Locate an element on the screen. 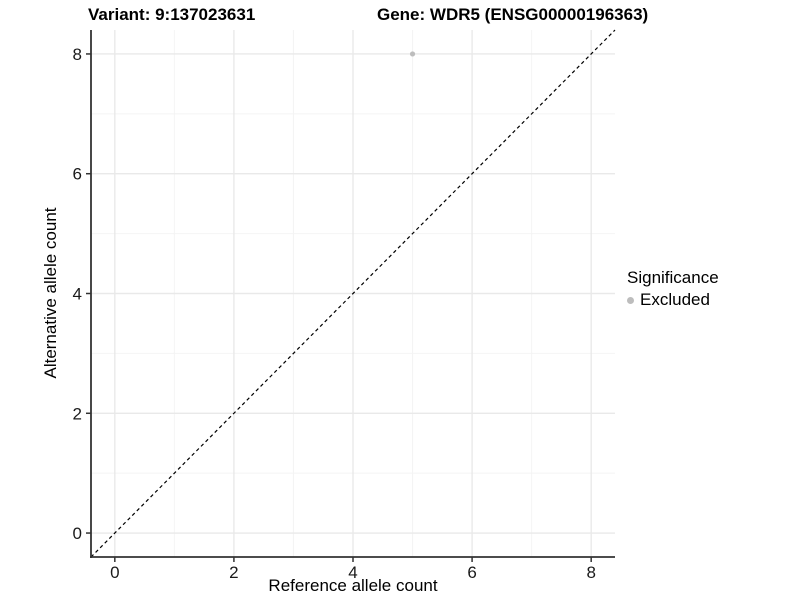 This screenshot has width=800, height=600. y-tick-label: 0 is located at coordinates (77, 533).